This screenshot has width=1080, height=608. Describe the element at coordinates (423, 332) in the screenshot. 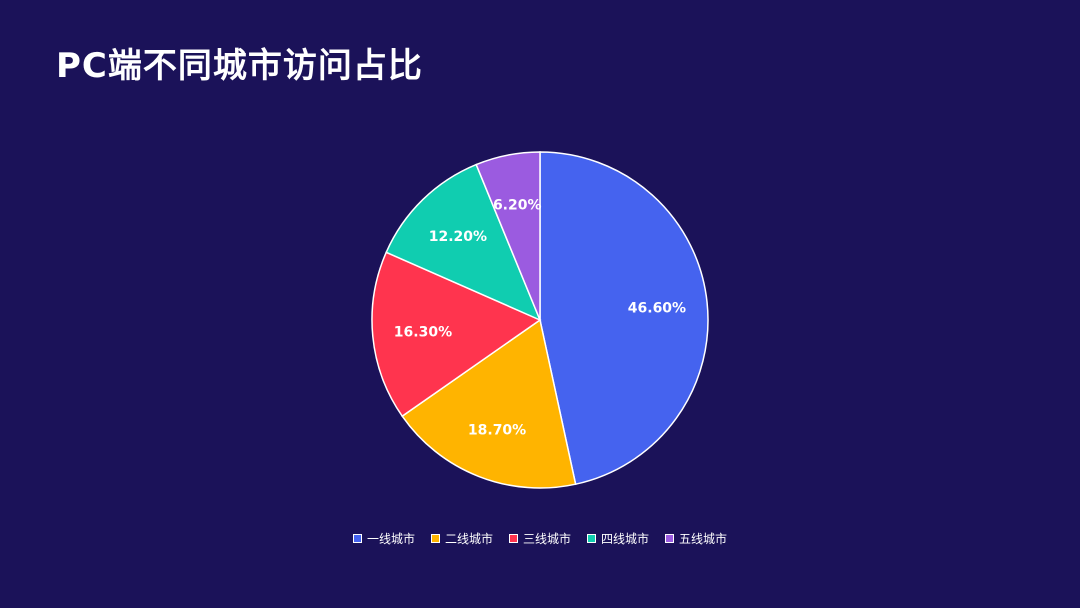

I see `pie-slice-label-3: 16.30%` at that location.